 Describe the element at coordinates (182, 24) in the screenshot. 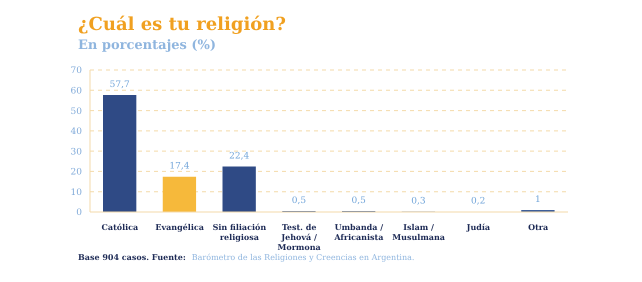

I see `chart-title: ¿Cuál es tu religión?` at that location.